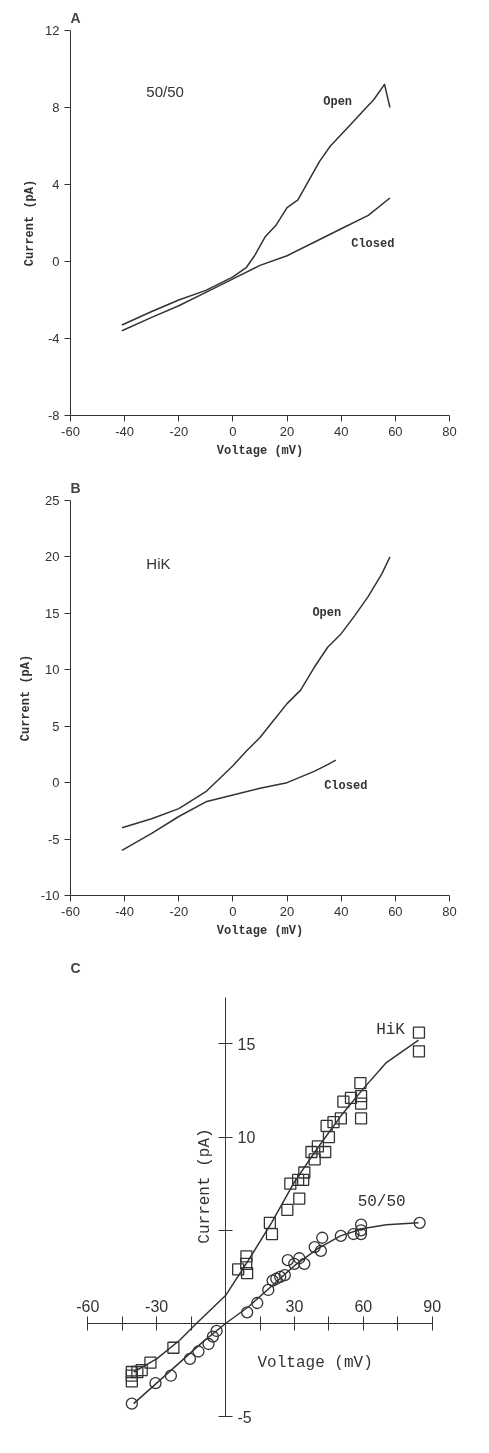  What do you see at coordinates (294, 1306) in the screenshot?
I see `x-tick-label: 30` at bounding box center [294, 1306].